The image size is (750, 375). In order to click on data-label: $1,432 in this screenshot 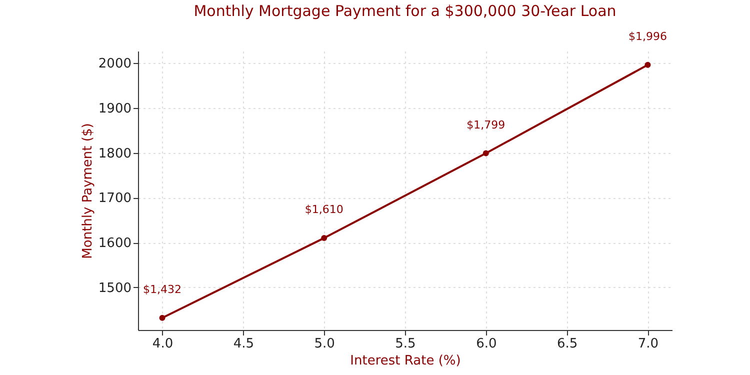, I will do `click(162, 289)`.